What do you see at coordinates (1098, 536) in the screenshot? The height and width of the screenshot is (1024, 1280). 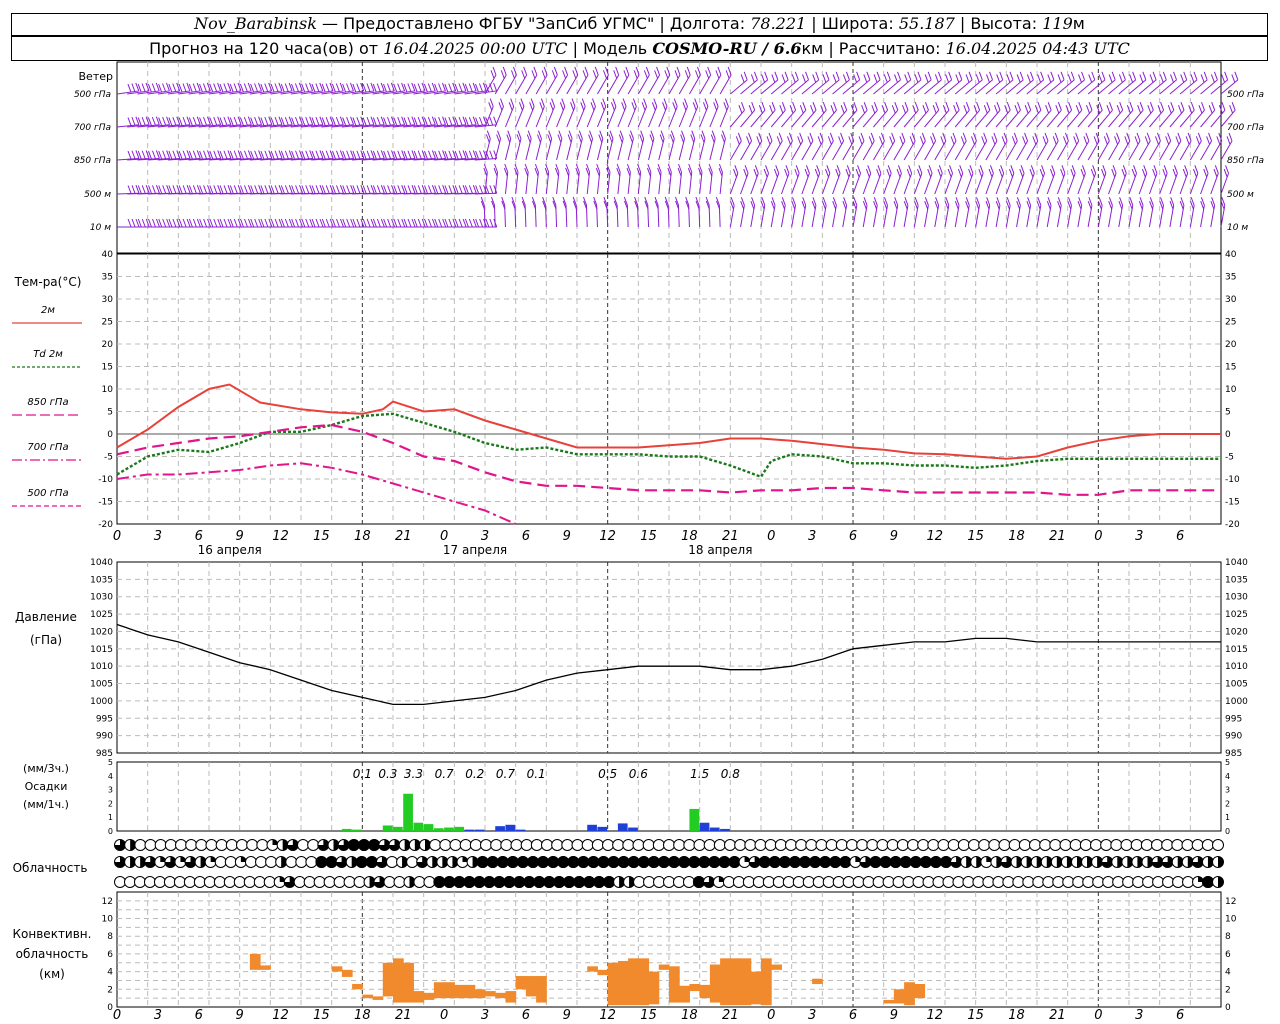 I see `temperature-xtick: 0` at bounding box center [1098, 536].